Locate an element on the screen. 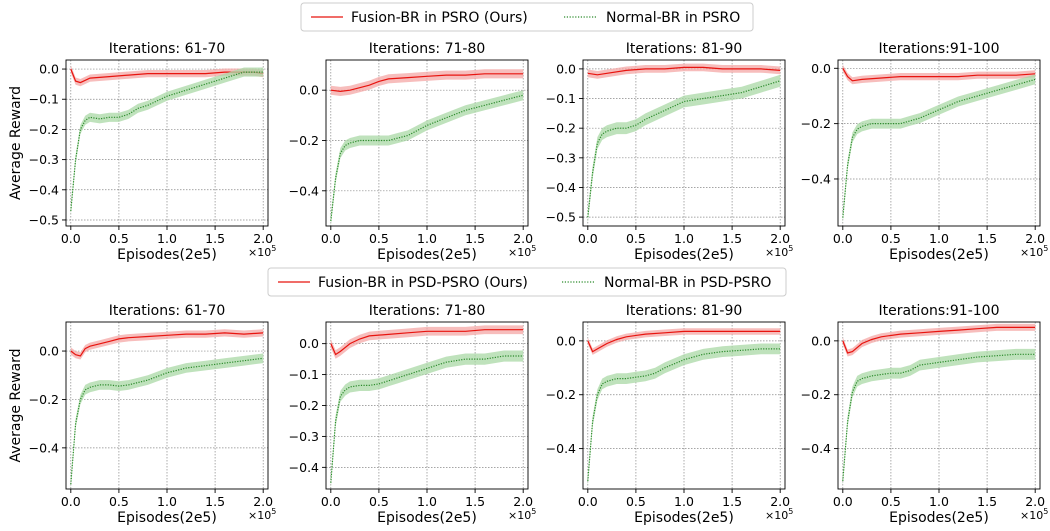  chart-title: Iterations: 71-80 is located at coordinates (427, 311).